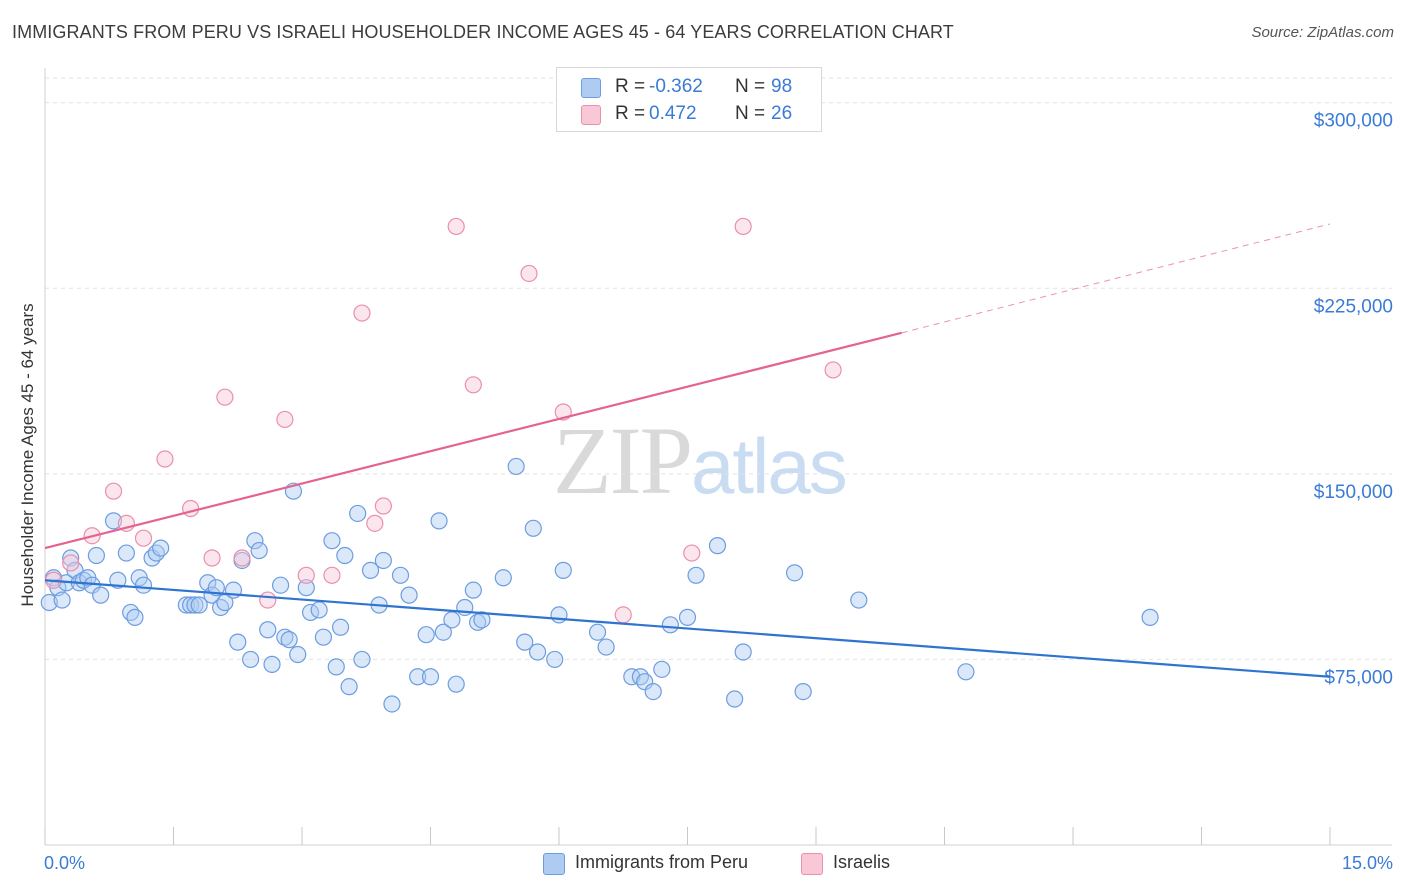 The image size is (1406, 892). What do you see at coordinates (662, 862) in the screenshot?
I see `bottom-legend-label-peru: Immigrants from Peru` at bounding box center [662, 862].